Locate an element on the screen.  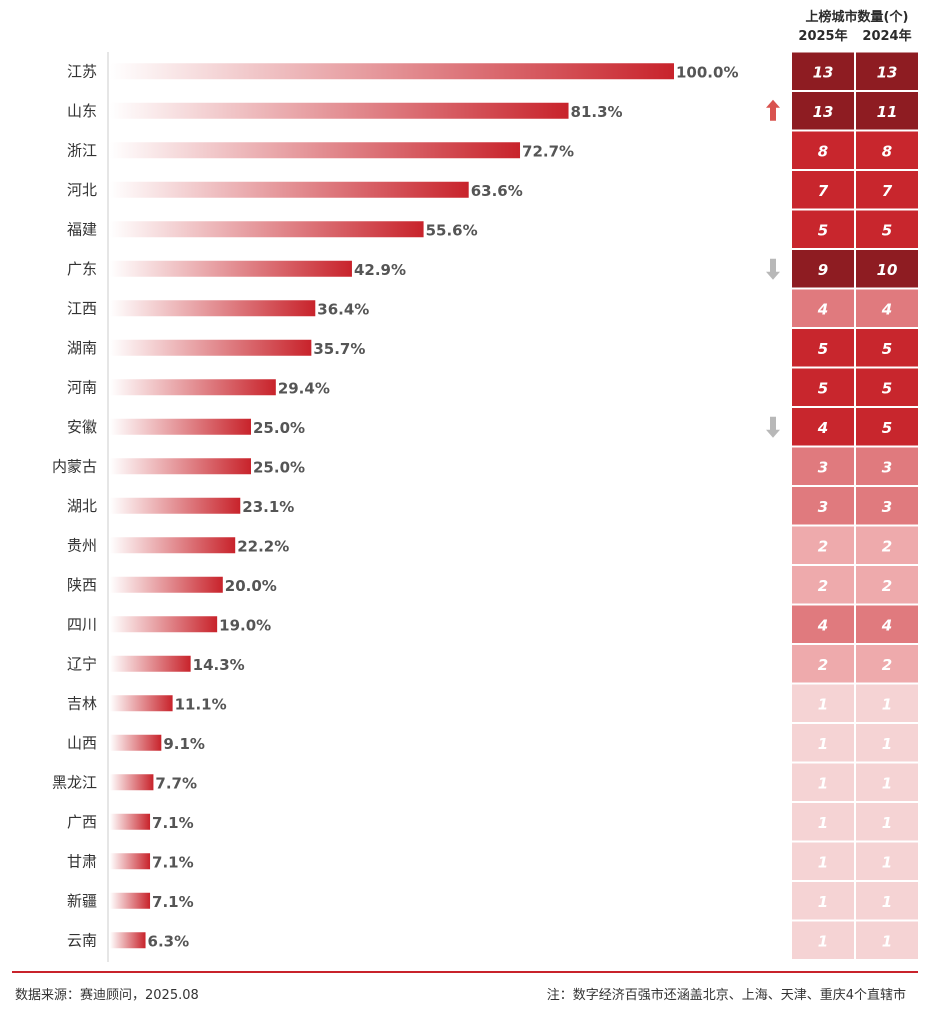
value-label: 7.7% is located at coordinates (176, 783).